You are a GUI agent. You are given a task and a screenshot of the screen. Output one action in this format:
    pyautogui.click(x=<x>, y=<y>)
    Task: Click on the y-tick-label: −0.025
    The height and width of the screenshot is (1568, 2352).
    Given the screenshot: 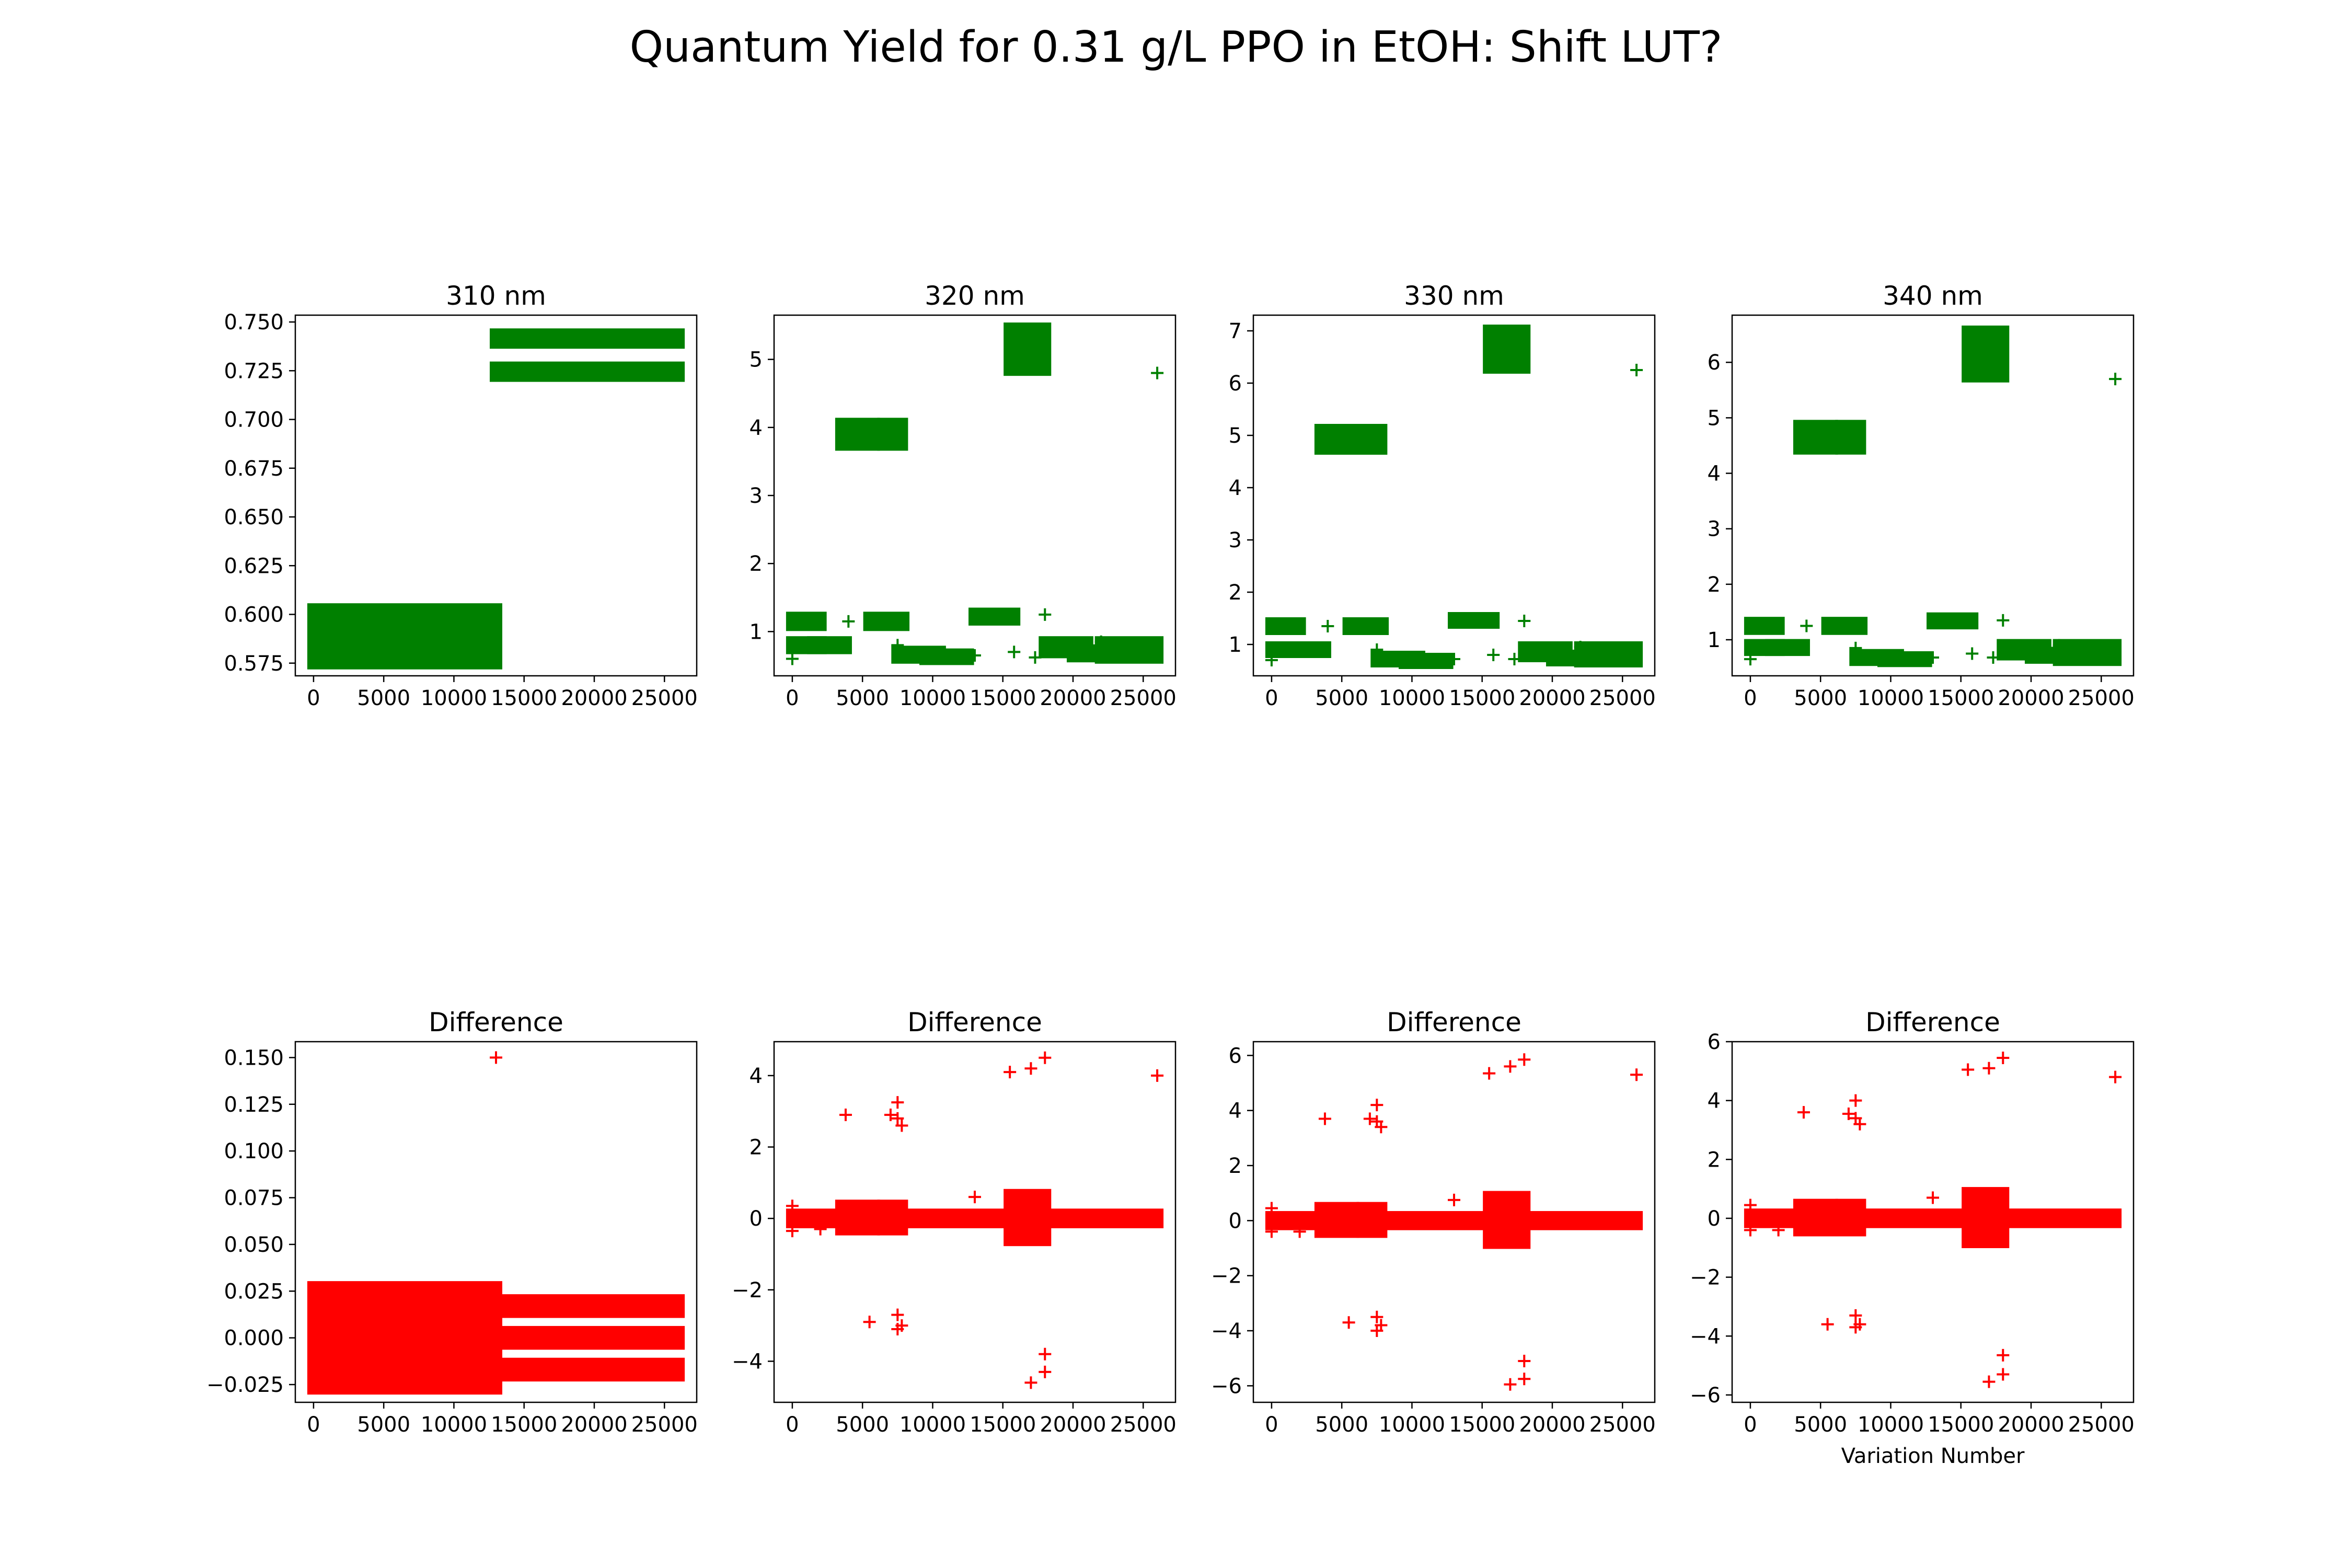 What is the action you would take?
    pyautogui.click(x=245, y=1385)
    